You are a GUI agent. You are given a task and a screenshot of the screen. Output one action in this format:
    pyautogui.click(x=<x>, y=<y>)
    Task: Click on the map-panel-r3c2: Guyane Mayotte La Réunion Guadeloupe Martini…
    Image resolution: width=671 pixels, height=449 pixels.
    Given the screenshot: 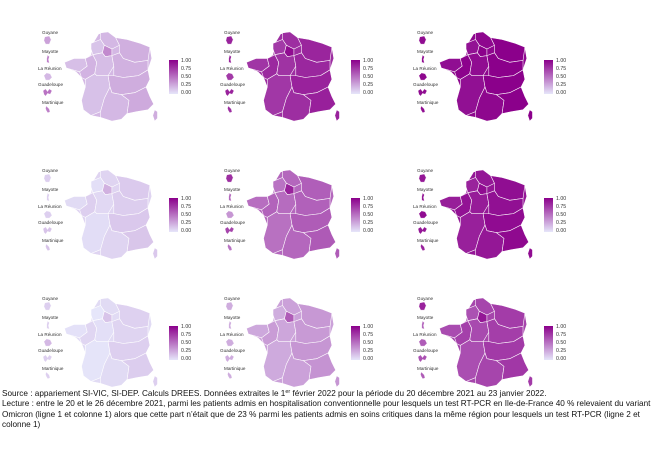 What is the action you would take?
    pyautogui.click(x=297, y=352)
    